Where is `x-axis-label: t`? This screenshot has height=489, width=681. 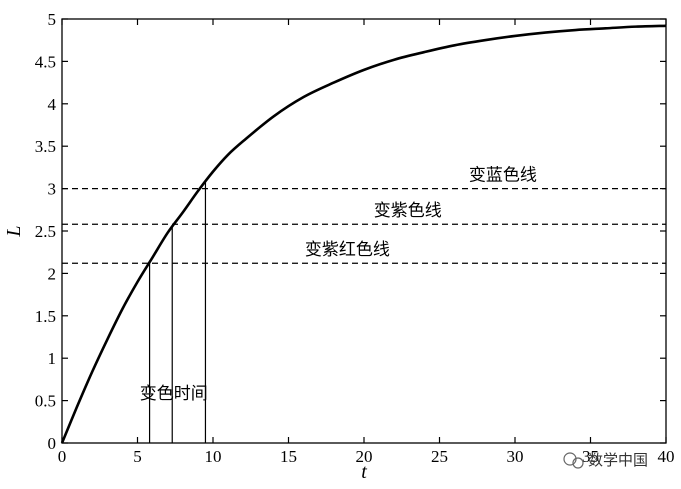
x-axis-label: t is located at coordinates (364, 472).